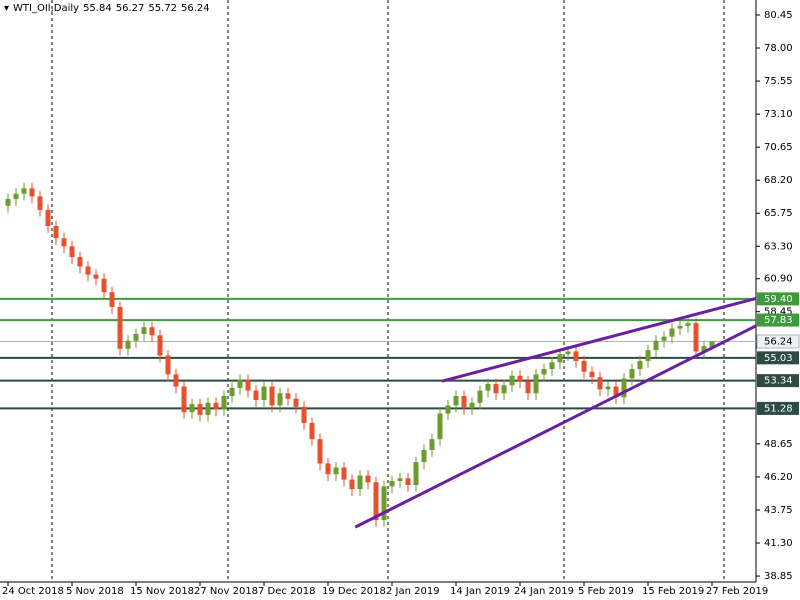 This screenshot has width=800, height=600. I want to click on level-label: 51.28, so click(778, 408).